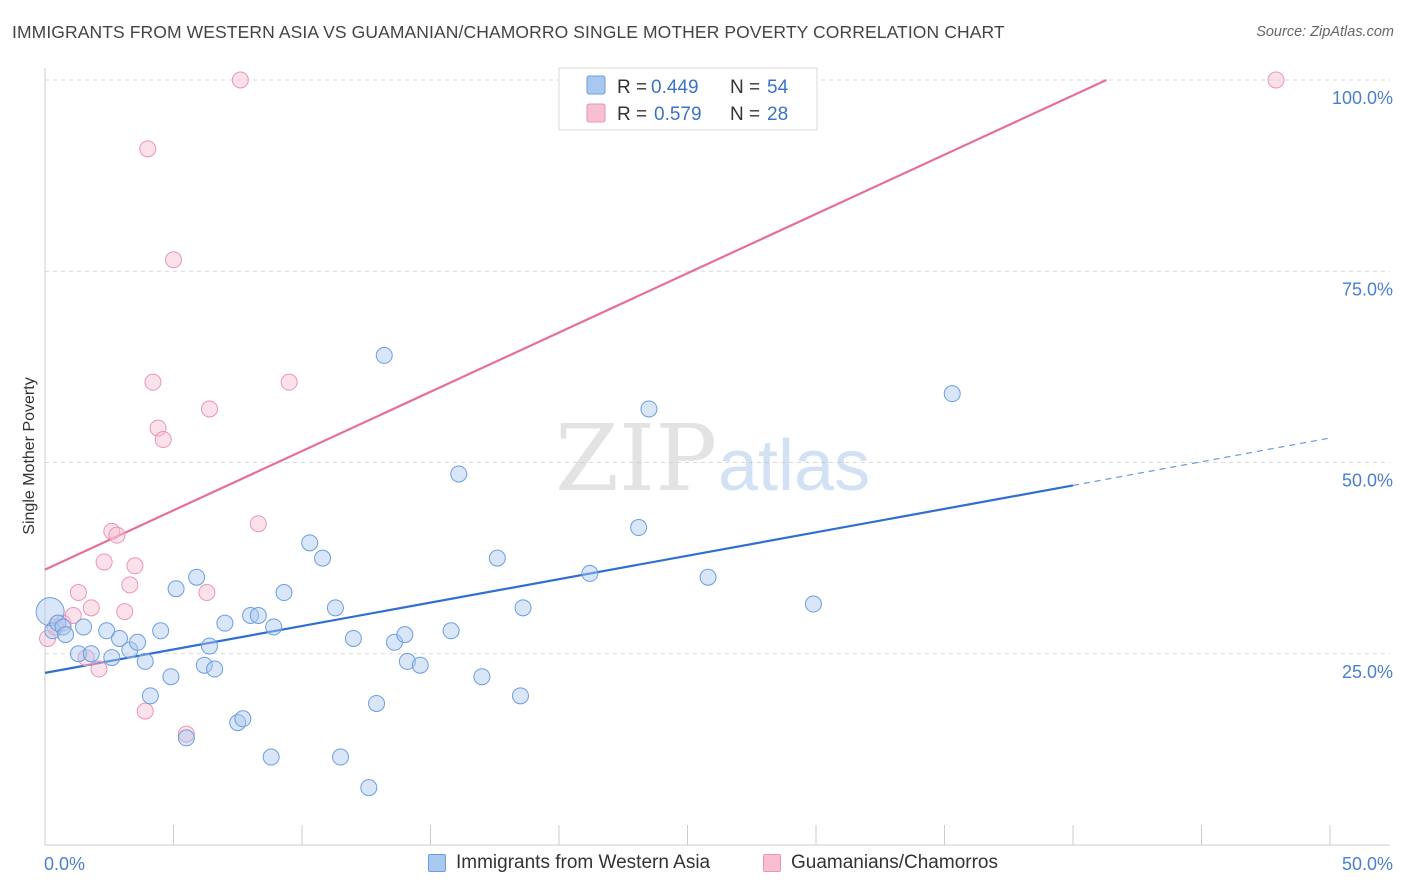  I want to click on trend-line-series1-extension, so click(1201, 462).